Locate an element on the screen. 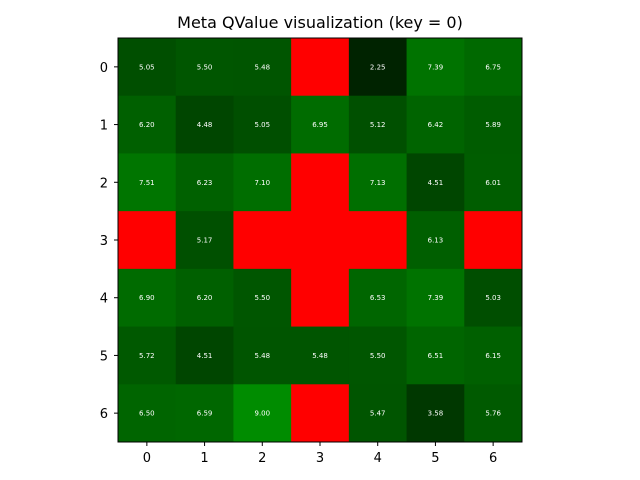 This screenshot has width=640, height=480. cell-value-label: 6.75 is located at coordinates (493, 67).